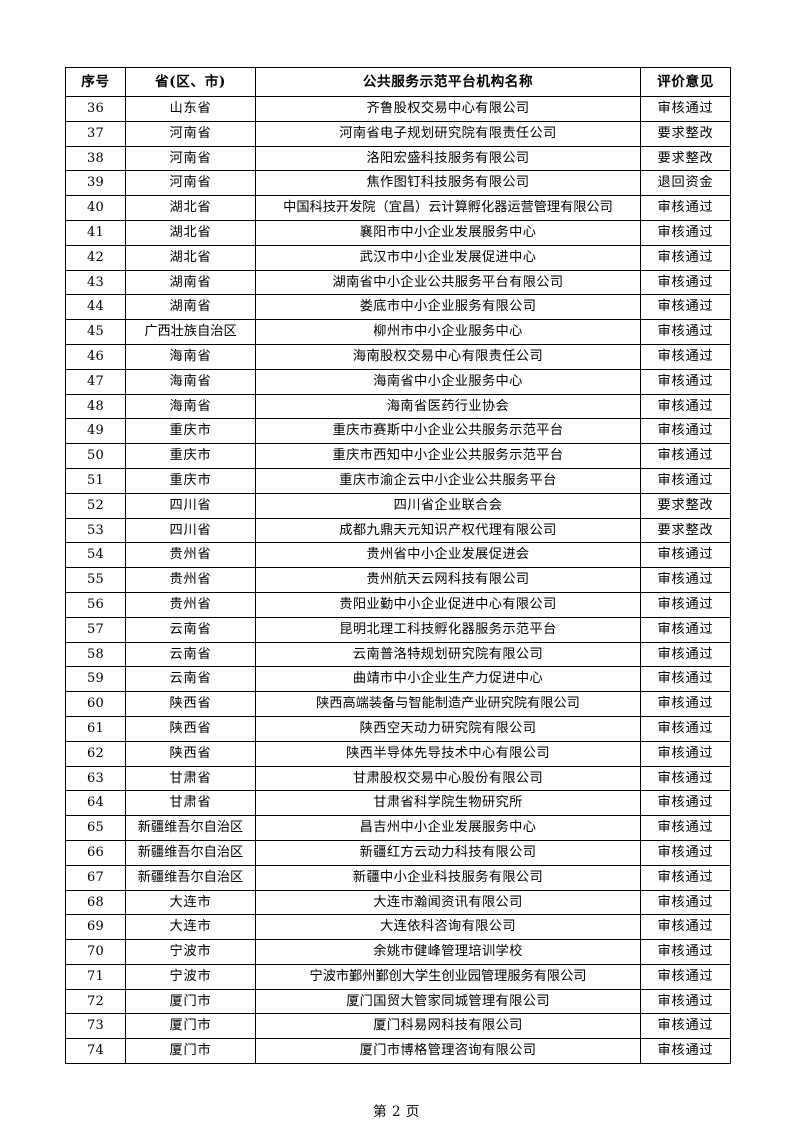  What do you see at coordinates (95, 406) in the screenshot?
I see `cell-sequence: 48` at bounding box center [95, 406].